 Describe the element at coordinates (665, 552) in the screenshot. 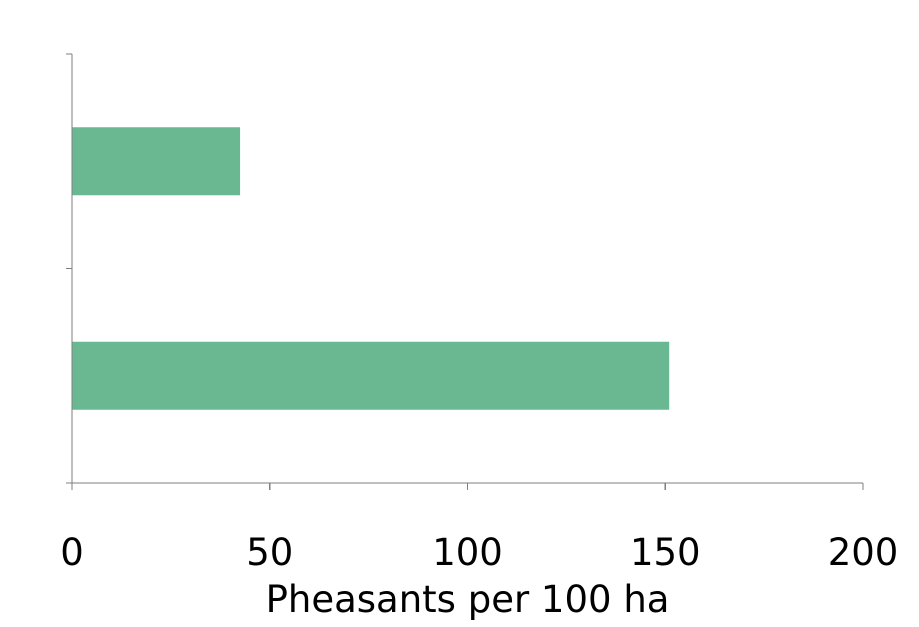

I see `x-tick-label: 150` at that location.